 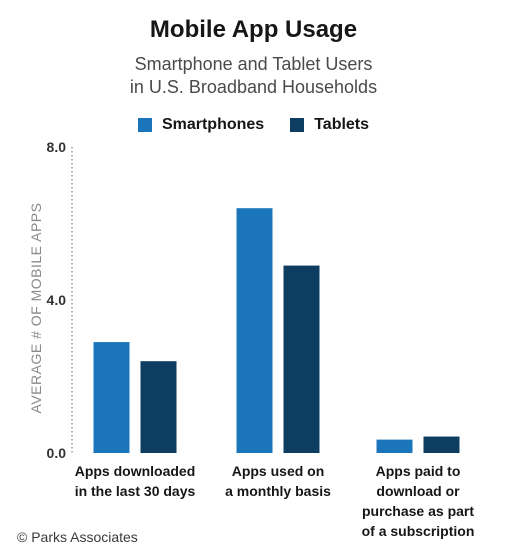 I want to click on legend: Smartphones Tablets, so click(x=253, y=125).